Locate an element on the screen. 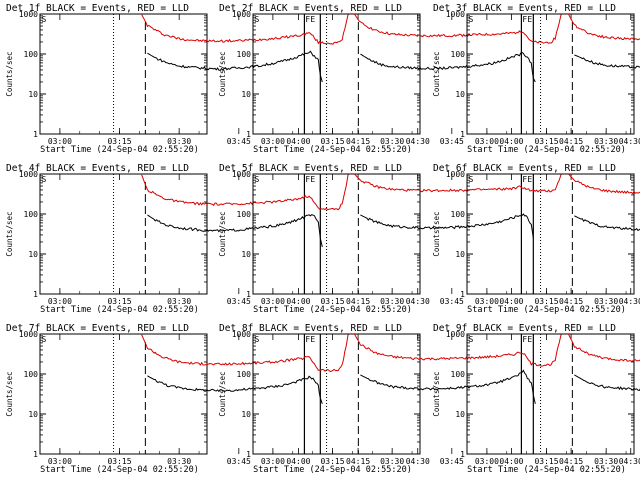 The height and width of the screenshot is (480, 640). panel-title: Det 9f BLACK = Events, RED = LLD is located at coordinates (524, 328).